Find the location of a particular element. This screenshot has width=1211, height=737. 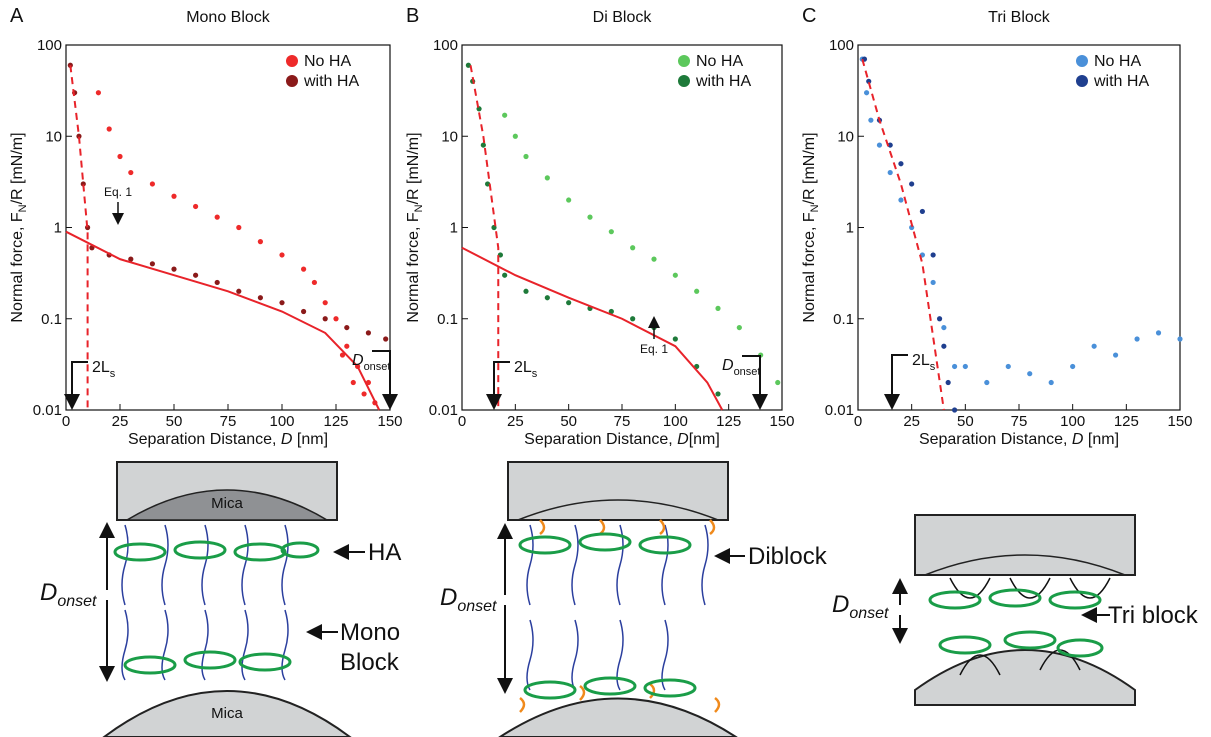

diagram-label: Block is located at coordinates (370, 662).